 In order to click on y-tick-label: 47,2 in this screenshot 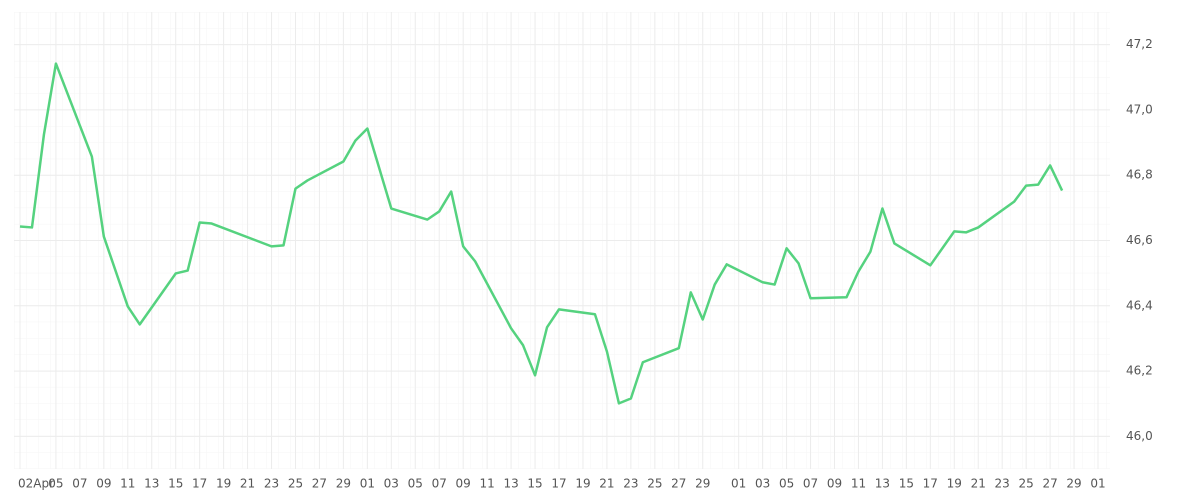, I will do `click(1139, 44)`.